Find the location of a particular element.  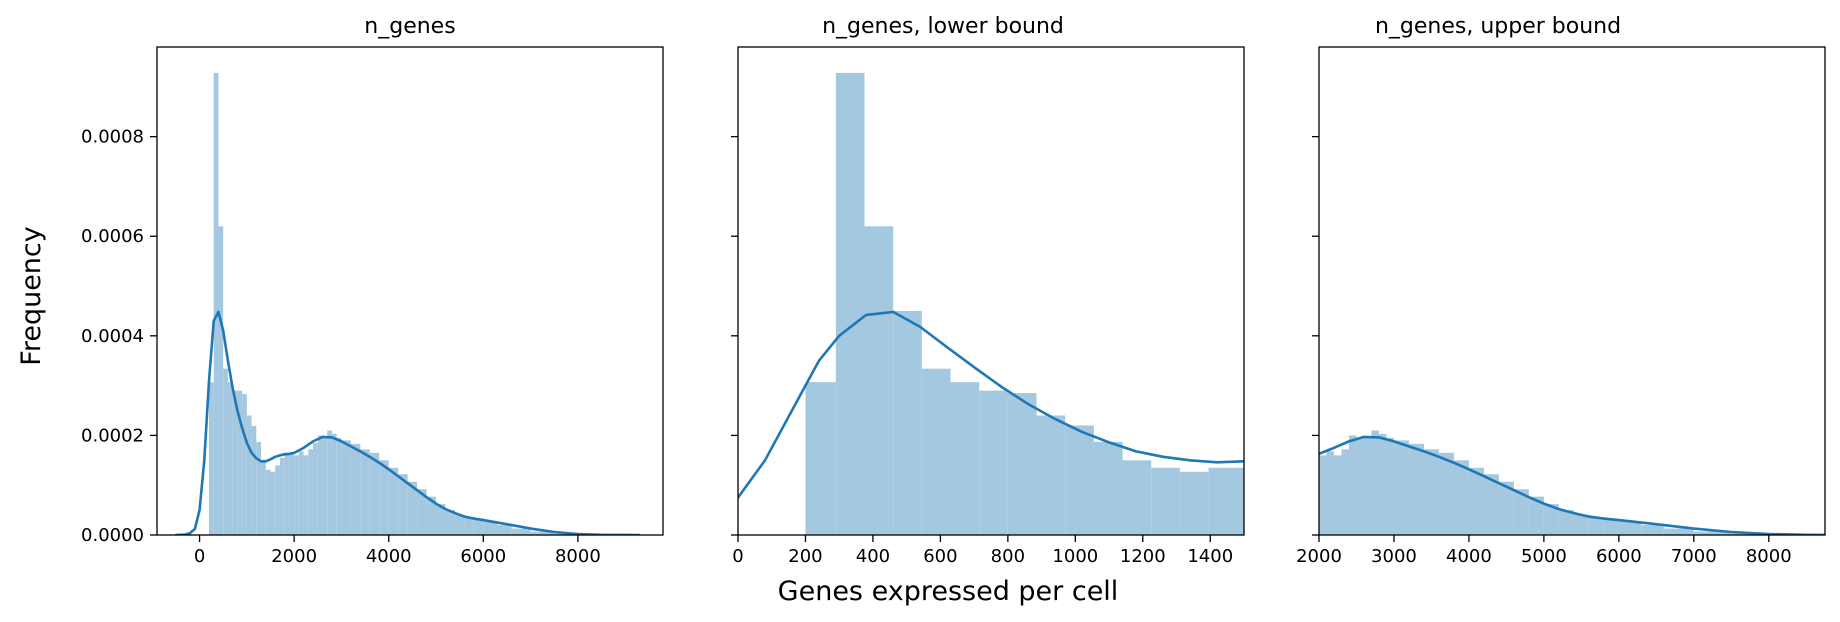

x-tick-label: 1200 is located at coordinates (1143, 556).